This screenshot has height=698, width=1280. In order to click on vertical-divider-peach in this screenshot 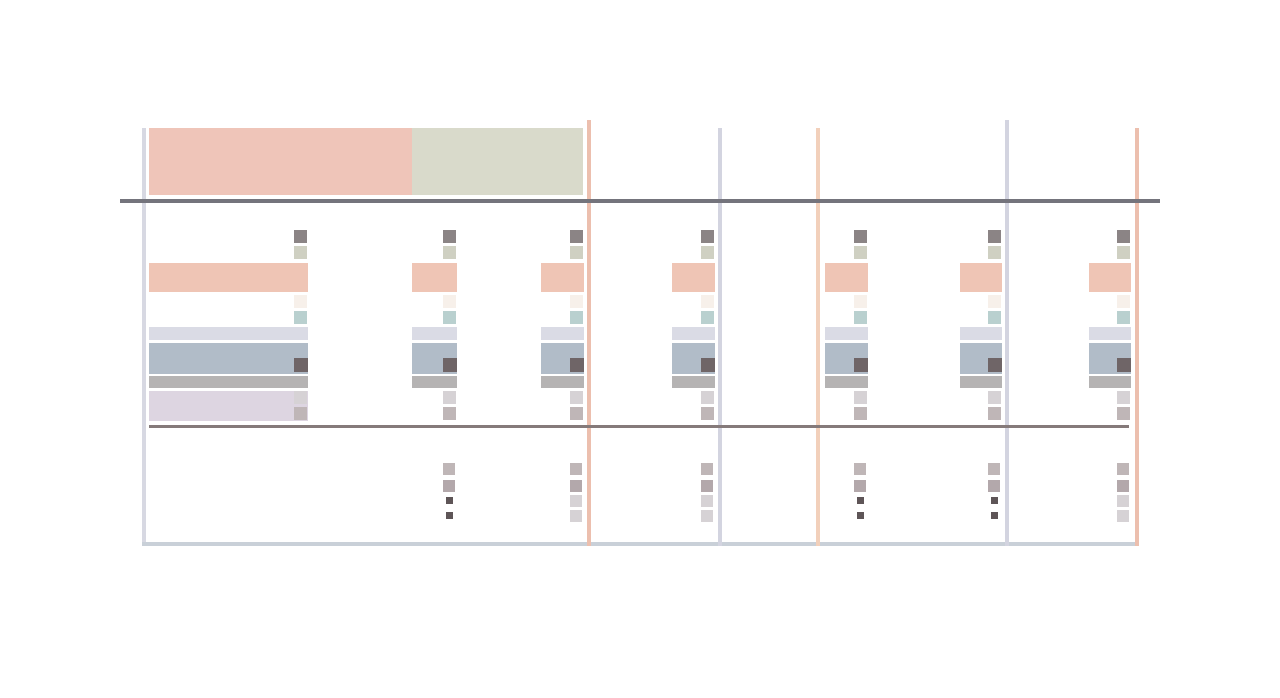, I will do `click(818, 337)`.